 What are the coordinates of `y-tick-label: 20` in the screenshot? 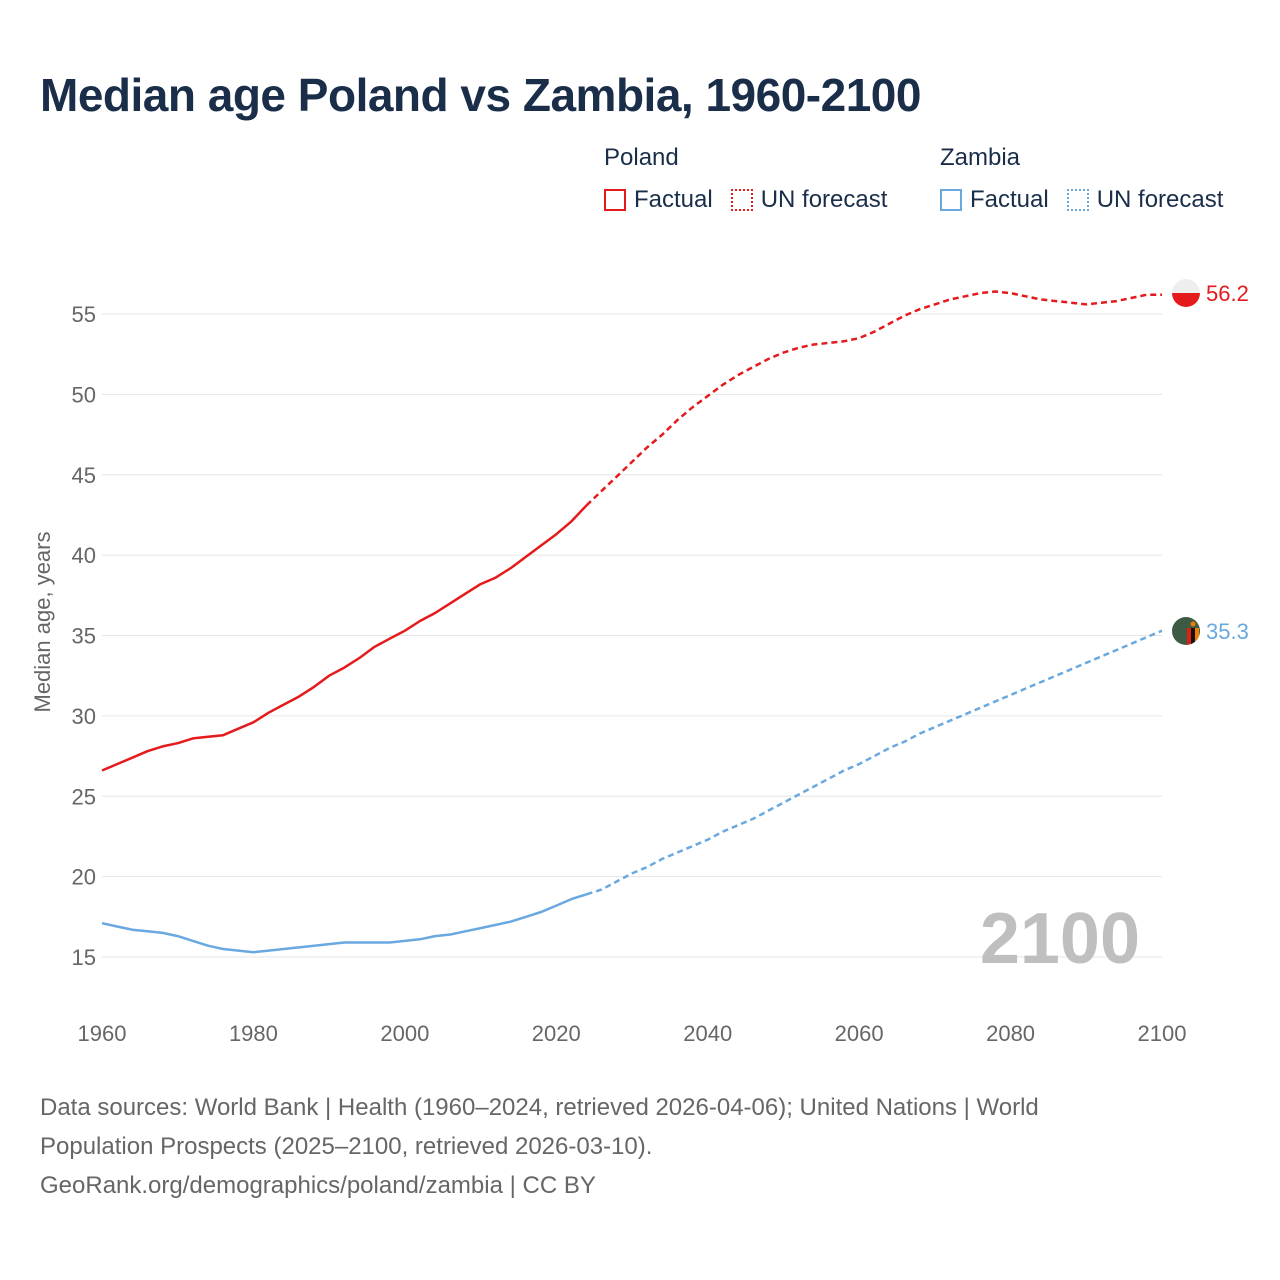 It's located at (84, 877).